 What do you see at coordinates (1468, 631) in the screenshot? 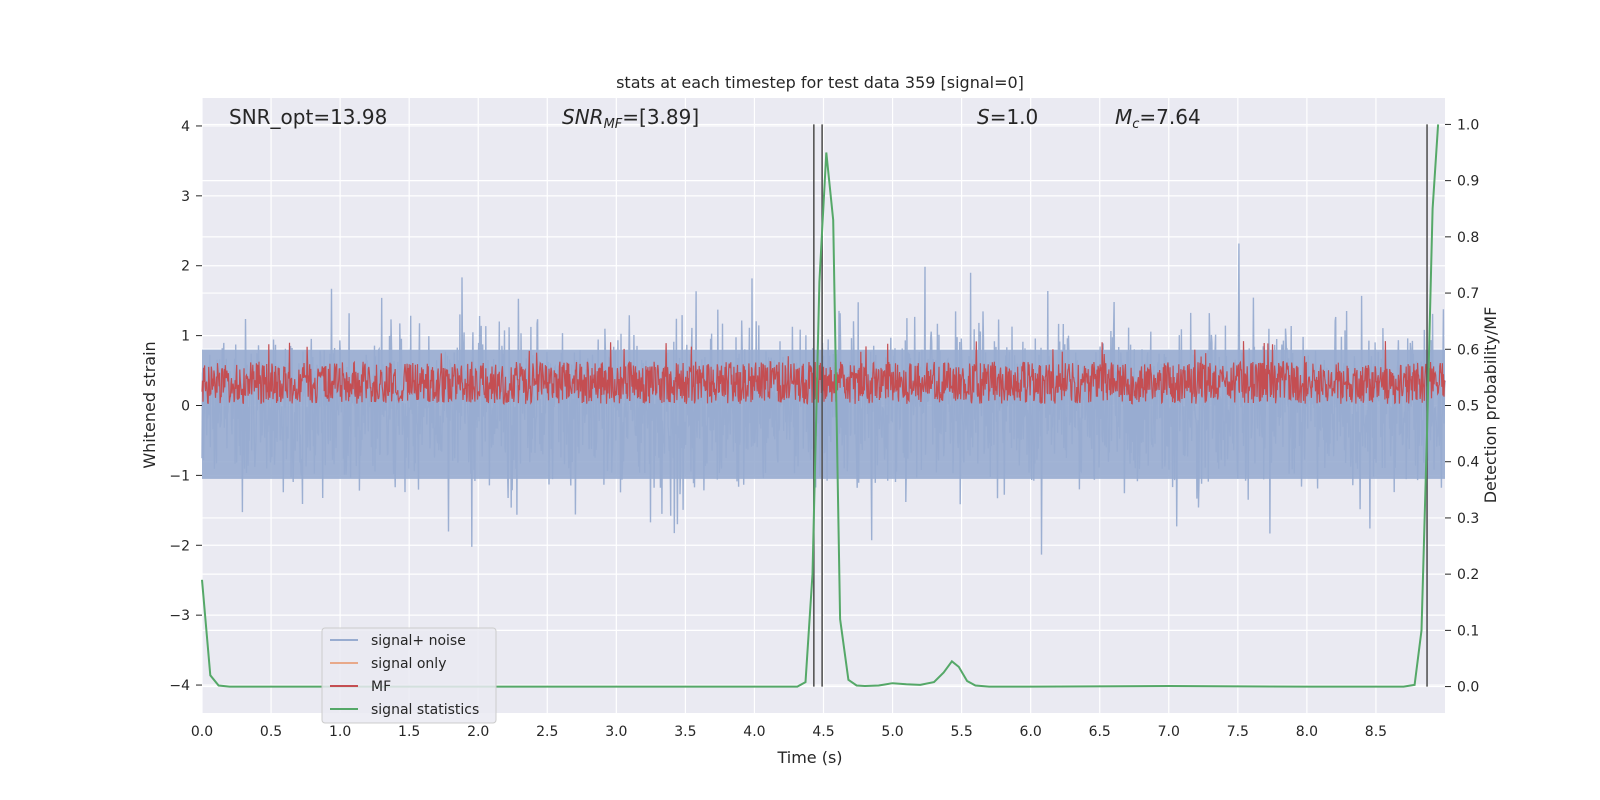
I see `y2-tick-label: 0.1` at bounding box center [1468, 631].